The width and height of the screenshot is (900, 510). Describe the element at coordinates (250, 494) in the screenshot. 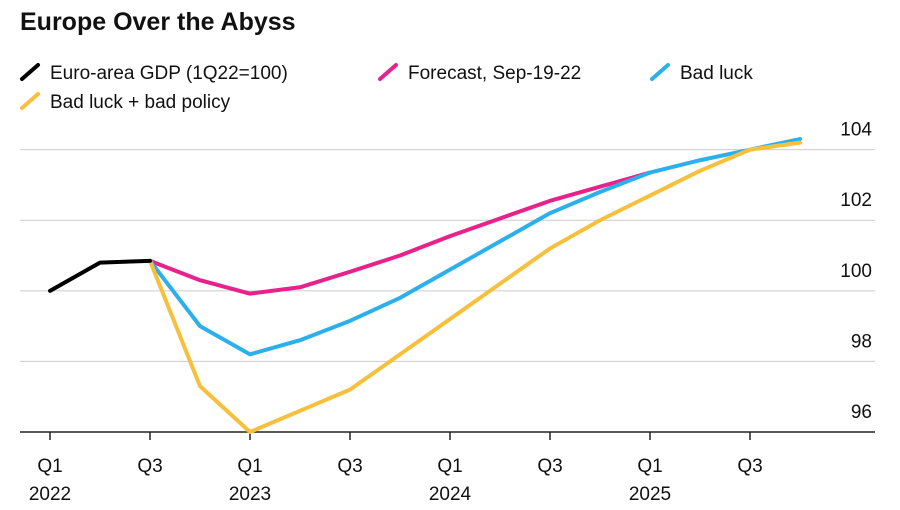

I see `year-label: 2023` at that location.